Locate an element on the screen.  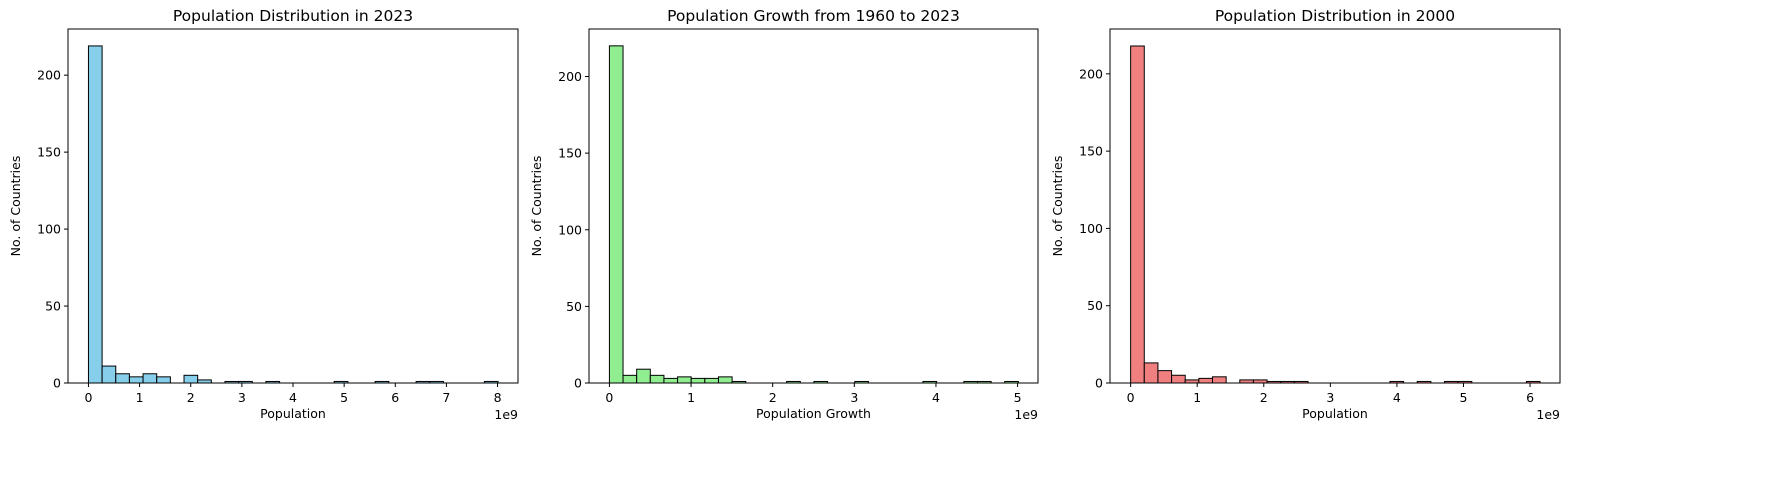
chart-title: Population Growth from 1960 to 2023 is located at coordinates (813, 16).